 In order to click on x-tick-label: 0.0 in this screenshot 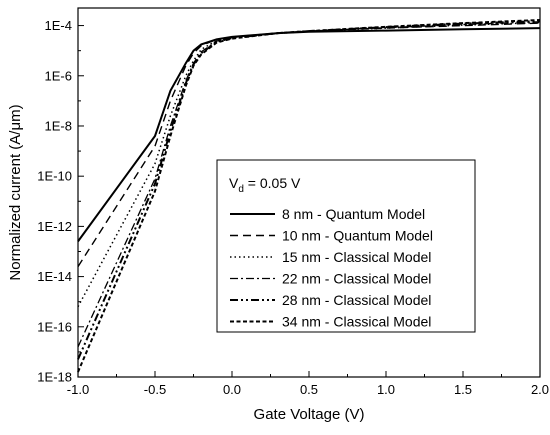, I will do `click(232, 389)`.